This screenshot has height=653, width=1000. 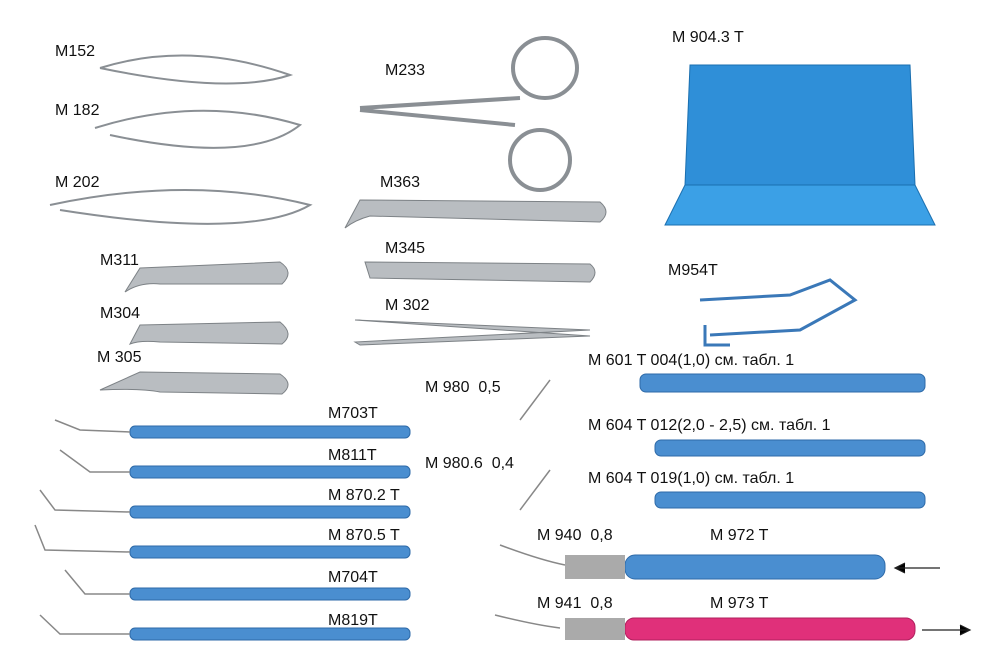 I want to click on product-code: M 980.6 0,4, so click(x=469, y=463).